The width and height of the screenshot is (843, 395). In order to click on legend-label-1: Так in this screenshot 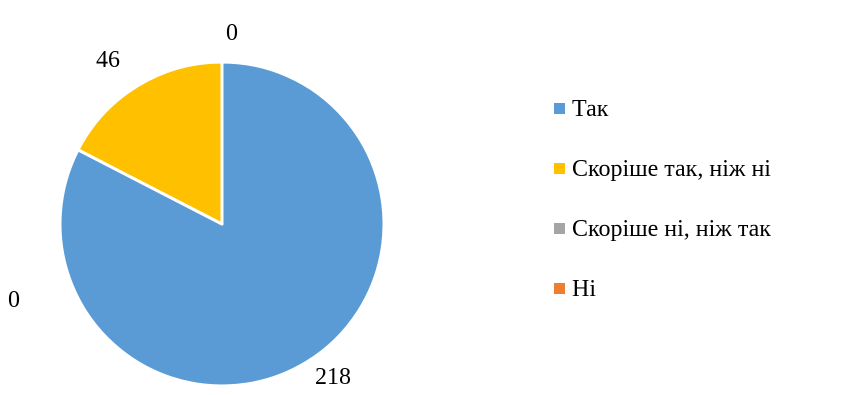, I will do `click(590, 109)`.